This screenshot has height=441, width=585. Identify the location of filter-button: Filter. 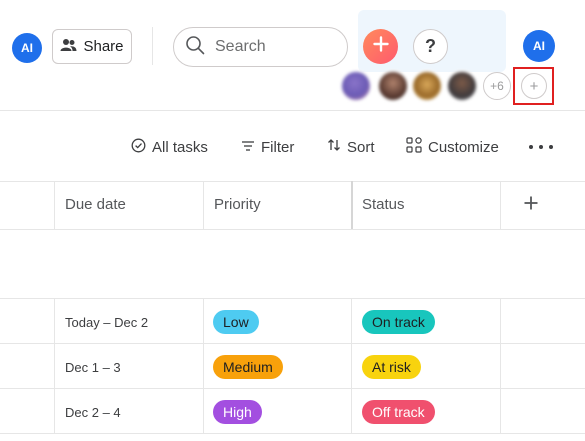
(267, 147).